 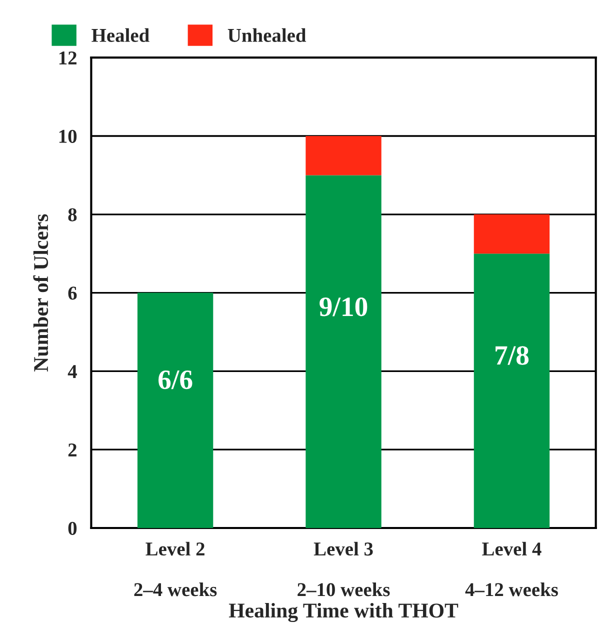 I want to click on category-label: Level 4 4–12 weeks, so click(x=511, y=569).